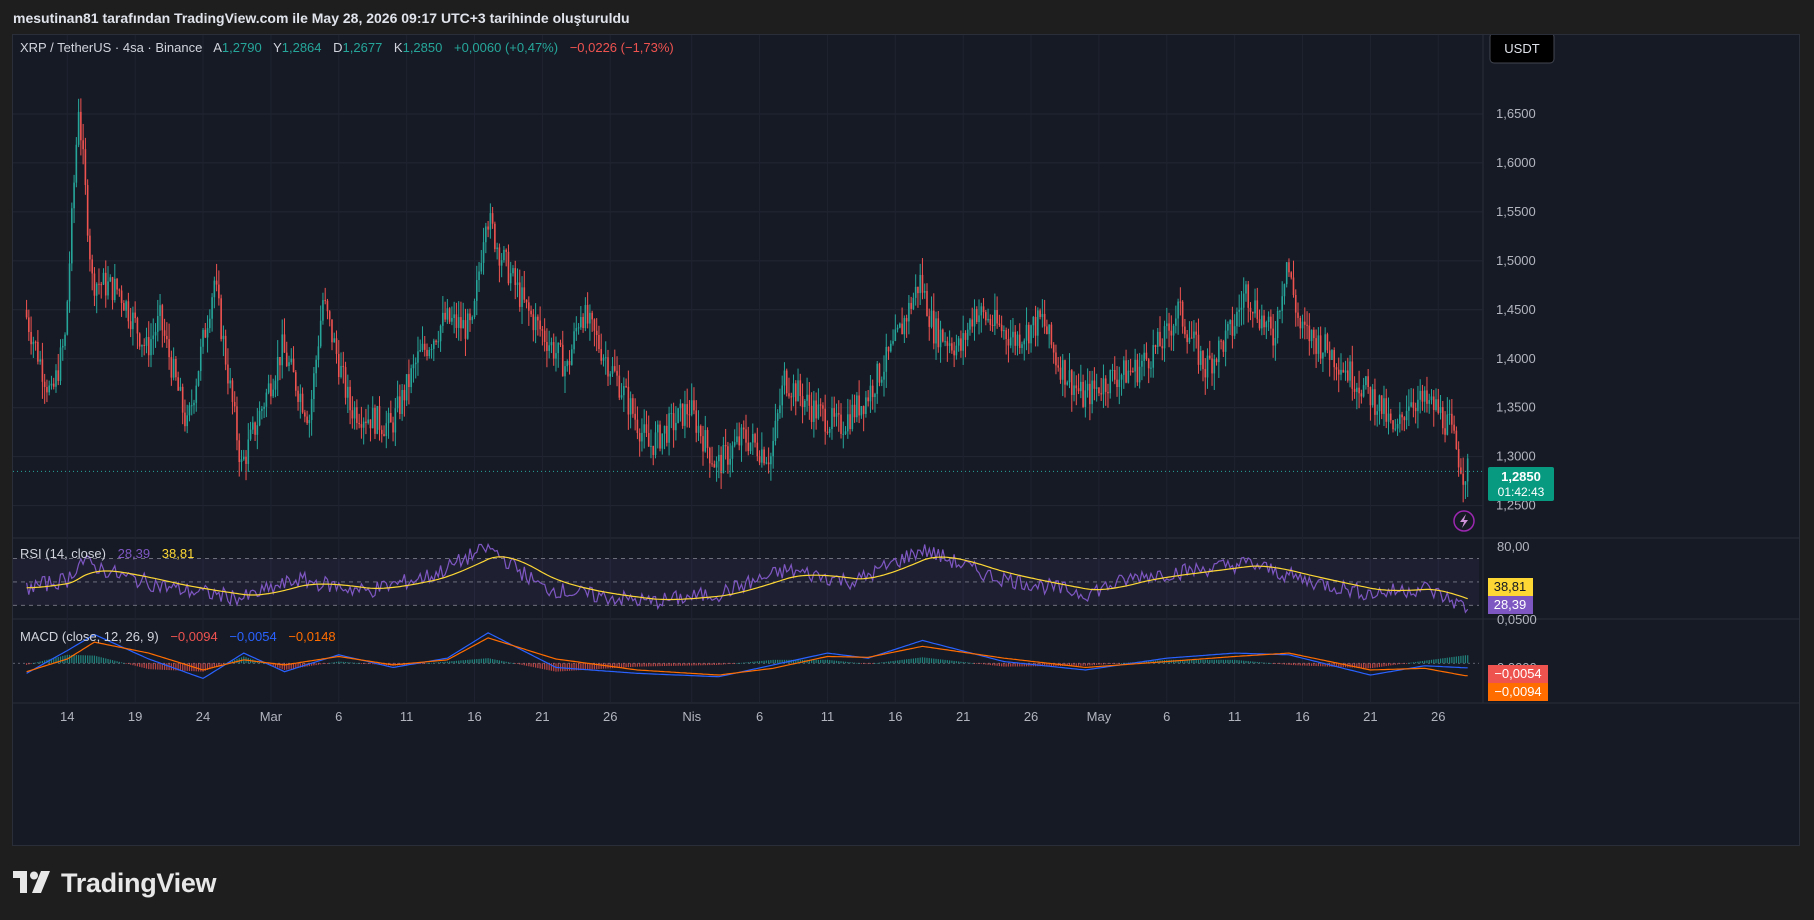 Image resolution: width=1814 pixels, height=920 pixels. Describe the element at coordinates (63, 553) in the screenshot. I see `rsi-label: RSI (14, close)` at that location.